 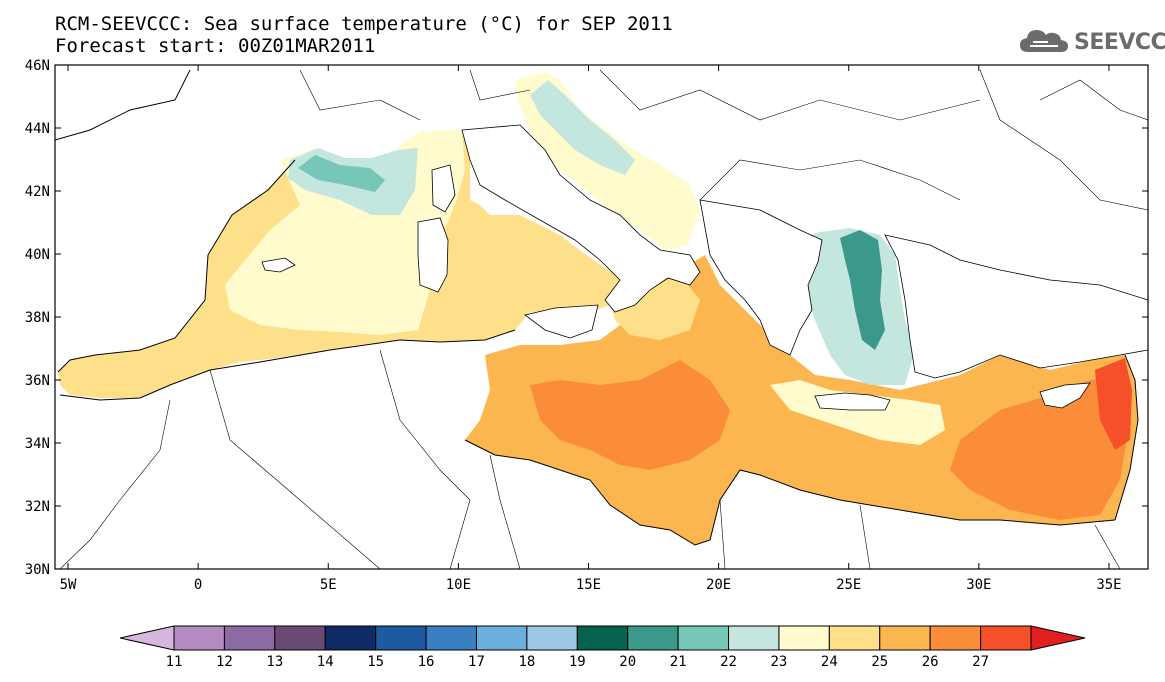 I want to click on lat-tick-label: 30N, so click(x=37, y=570).